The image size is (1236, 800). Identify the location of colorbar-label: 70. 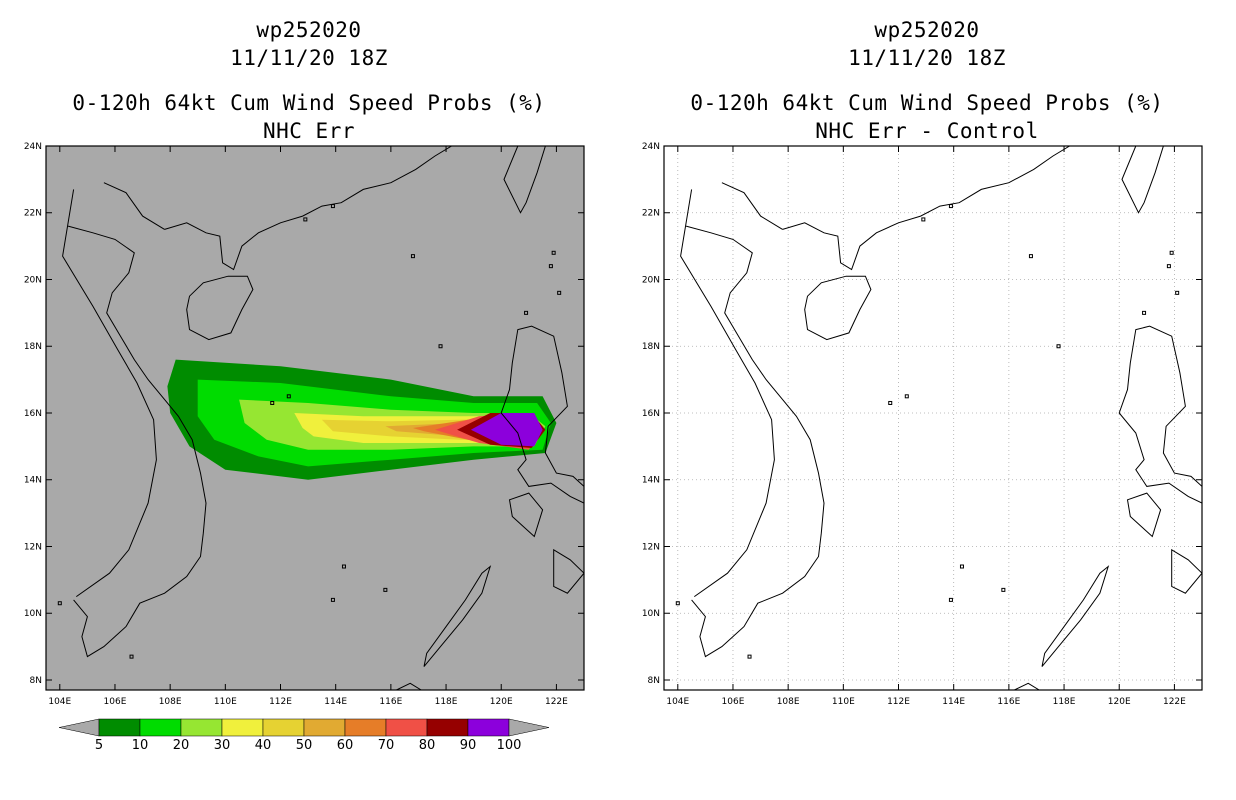
(386, 745).